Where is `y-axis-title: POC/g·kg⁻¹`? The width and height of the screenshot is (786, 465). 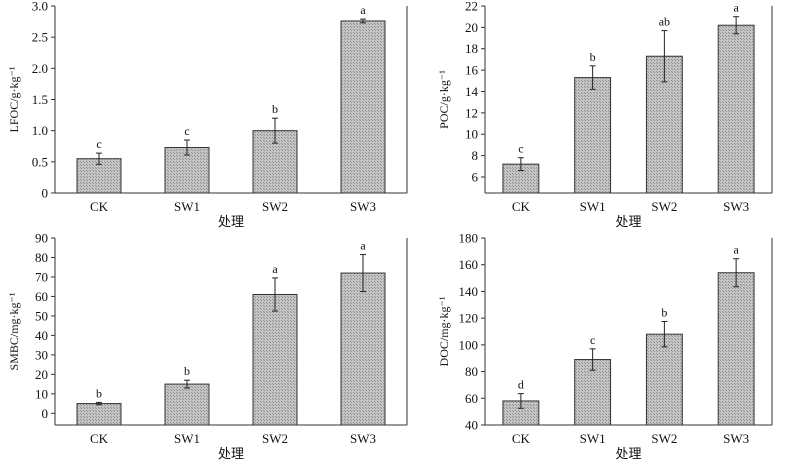 y-axis-title: POC/g·kg⁻¹ is located at coordinates (444, 99).